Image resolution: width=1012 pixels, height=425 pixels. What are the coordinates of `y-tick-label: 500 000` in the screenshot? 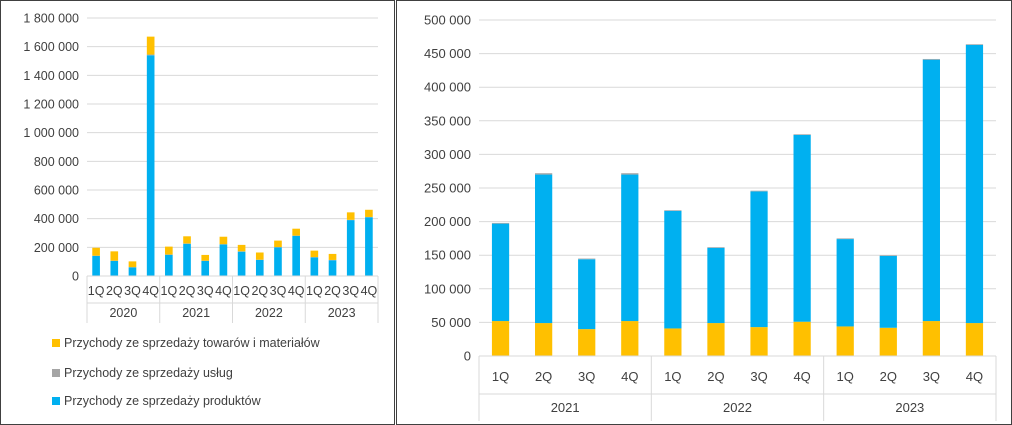 It's located at (447, 20).